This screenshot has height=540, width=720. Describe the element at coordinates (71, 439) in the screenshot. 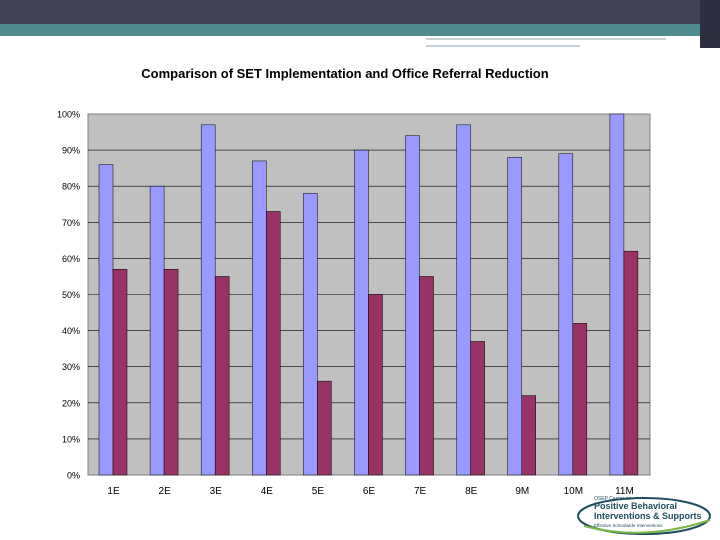

I see `y-tick-label: 10%` at that location.